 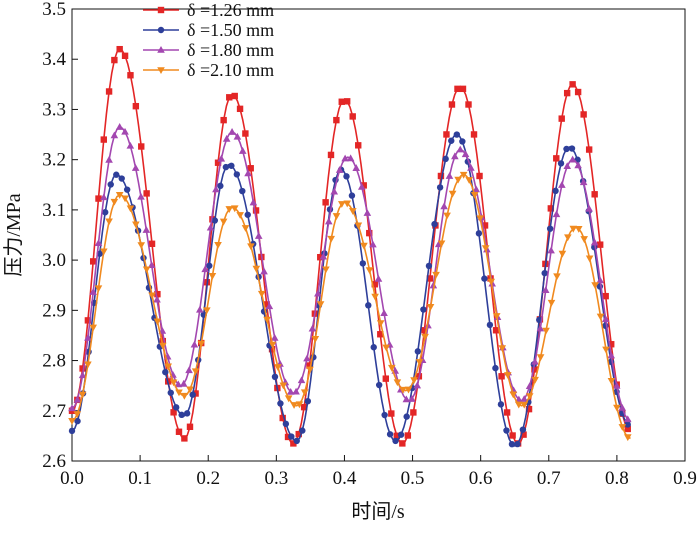 I want to click on legend-label: δ =1.26 mm, so click(x=230, y=10).